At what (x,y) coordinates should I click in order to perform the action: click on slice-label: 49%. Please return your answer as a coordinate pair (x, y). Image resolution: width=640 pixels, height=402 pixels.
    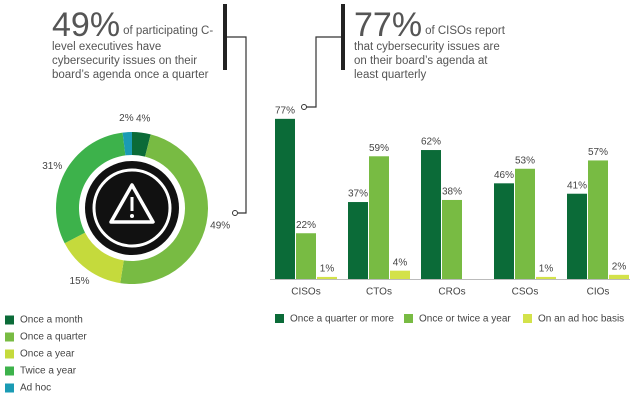
    Looking at the image, I should click on (220, 226).